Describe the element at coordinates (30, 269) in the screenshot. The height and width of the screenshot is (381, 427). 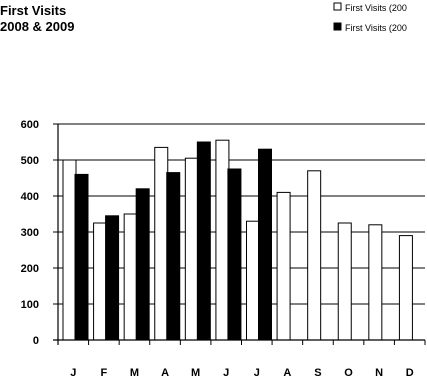
I see `y-tick-label: 200` at that location.